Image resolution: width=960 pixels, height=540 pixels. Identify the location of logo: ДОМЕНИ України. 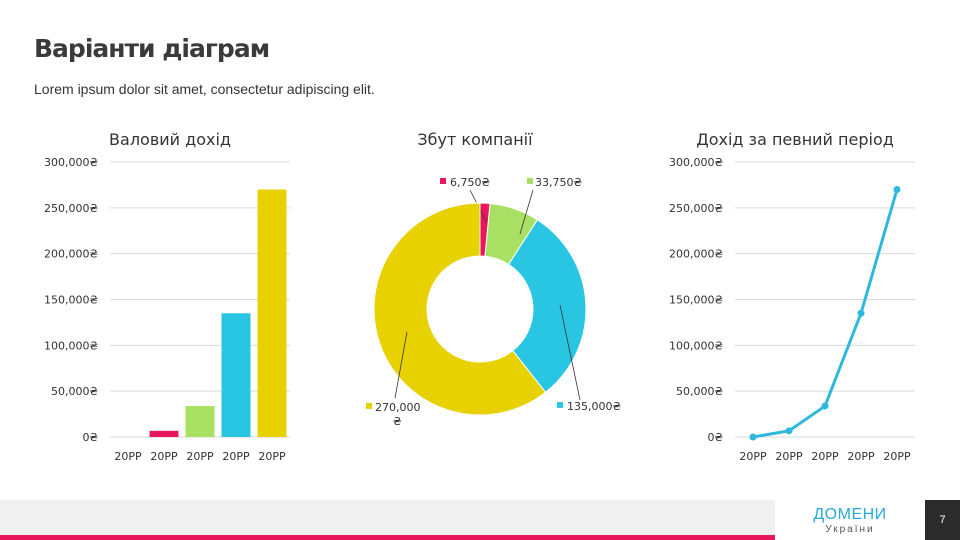
(850, 520).